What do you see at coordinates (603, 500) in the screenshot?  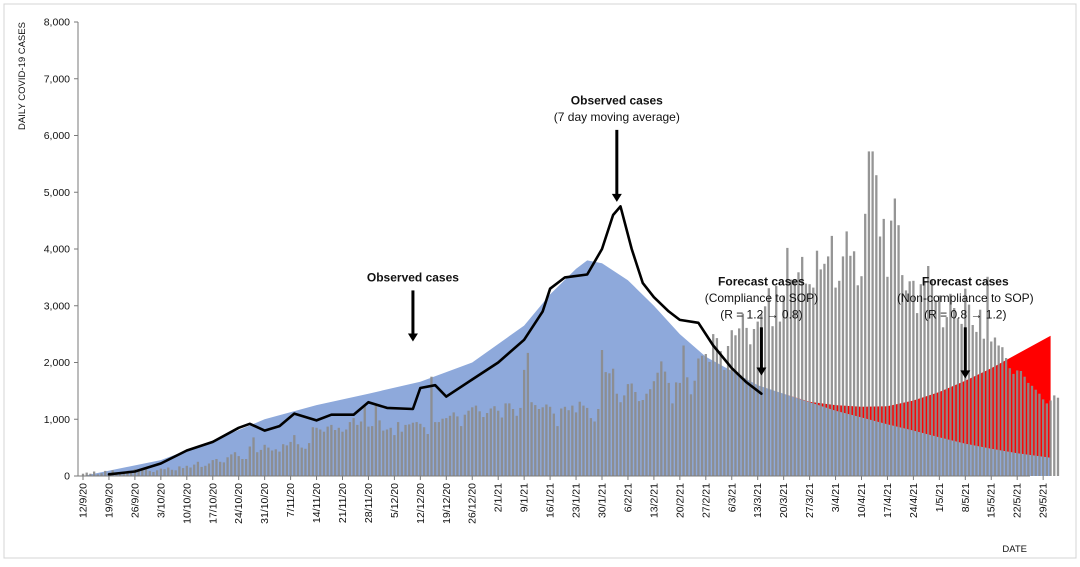 I see `x-tick-label: 30/1/21` at bounding box center [603, 500].